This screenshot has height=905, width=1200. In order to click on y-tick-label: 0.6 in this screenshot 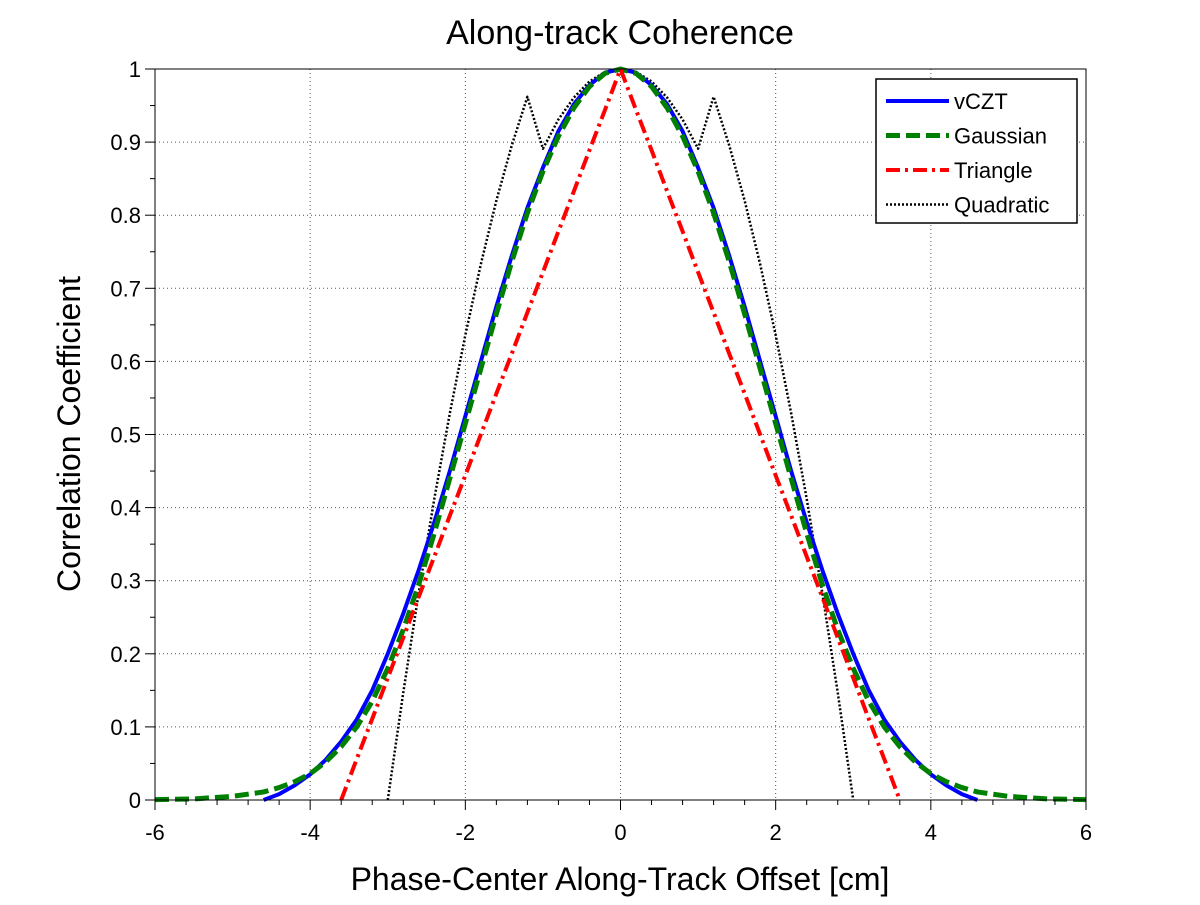, I will do `click(125, 361)`.